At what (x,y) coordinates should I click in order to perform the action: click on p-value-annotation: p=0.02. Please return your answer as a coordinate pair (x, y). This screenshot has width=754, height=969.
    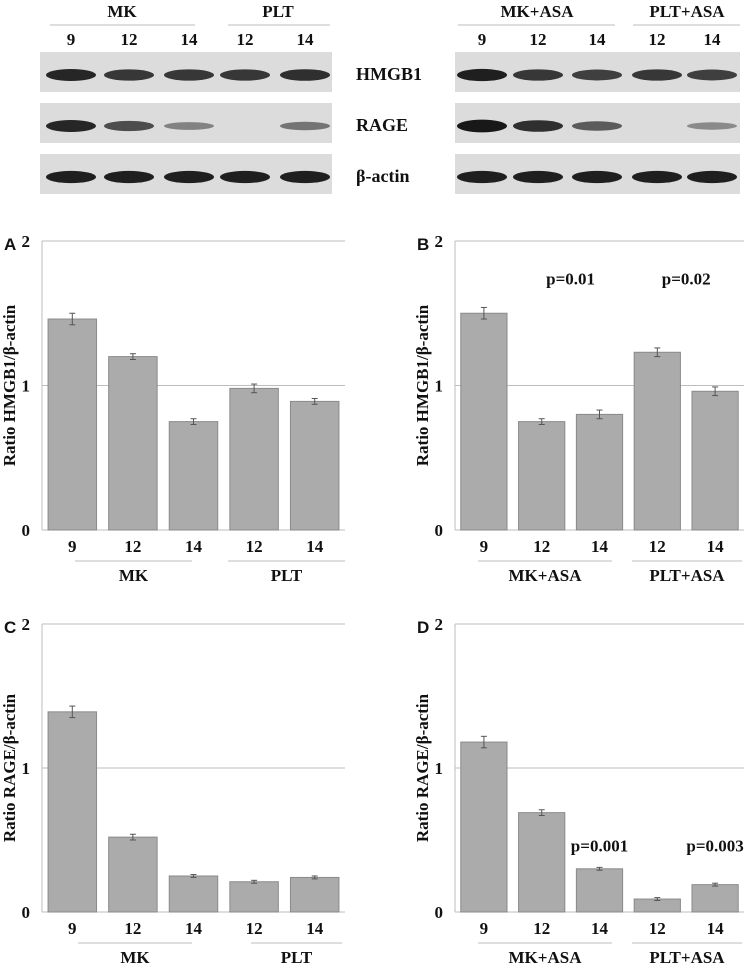
    Looking at the image, I should click on (686, 278).